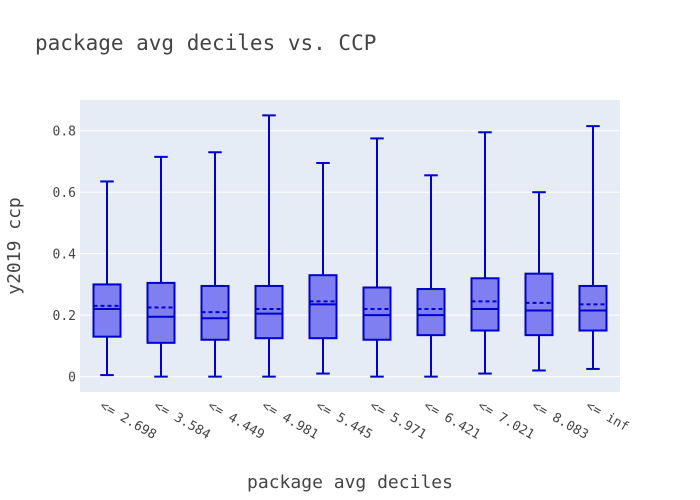 This screenshot has height=500, width=700. What do you see at coordinates (398, 420) in the screenshot?
I see `x-tick-label: <= 5.971` at bounding box center [398, 420].